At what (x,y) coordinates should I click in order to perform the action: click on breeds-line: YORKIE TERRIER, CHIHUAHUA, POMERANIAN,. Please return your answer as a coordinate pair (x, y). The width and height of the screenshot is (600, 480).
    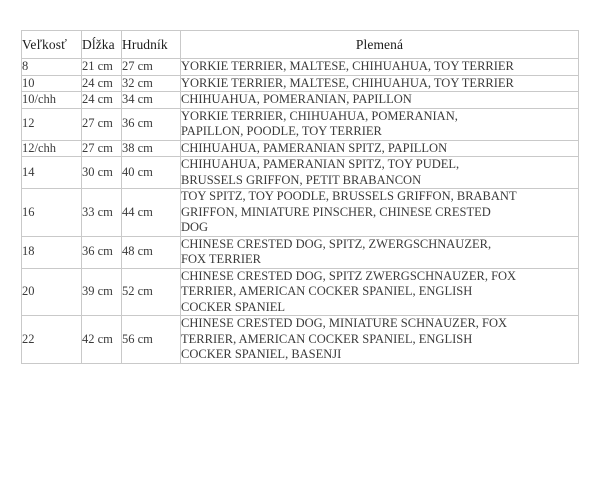
    Looking at the image, I should click on (319, 115).